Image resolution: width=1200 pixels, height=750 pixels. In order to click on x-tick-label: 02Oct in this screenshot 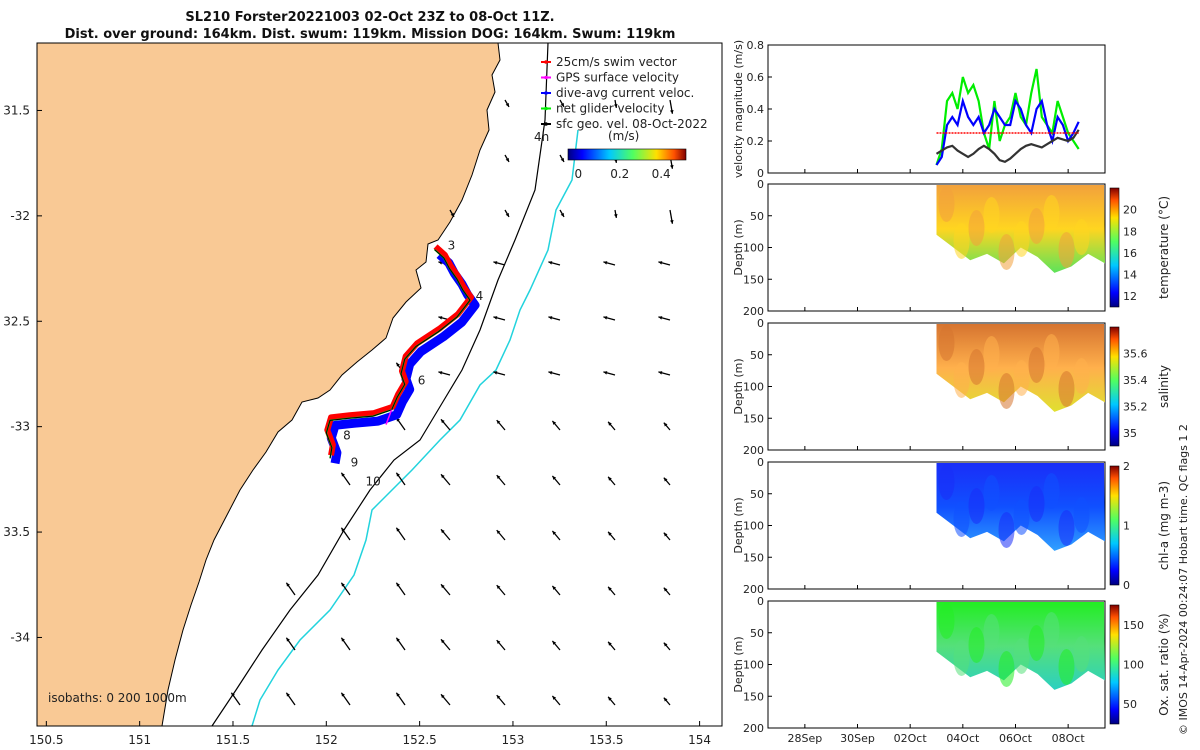, I will do `click(911, 738)`.